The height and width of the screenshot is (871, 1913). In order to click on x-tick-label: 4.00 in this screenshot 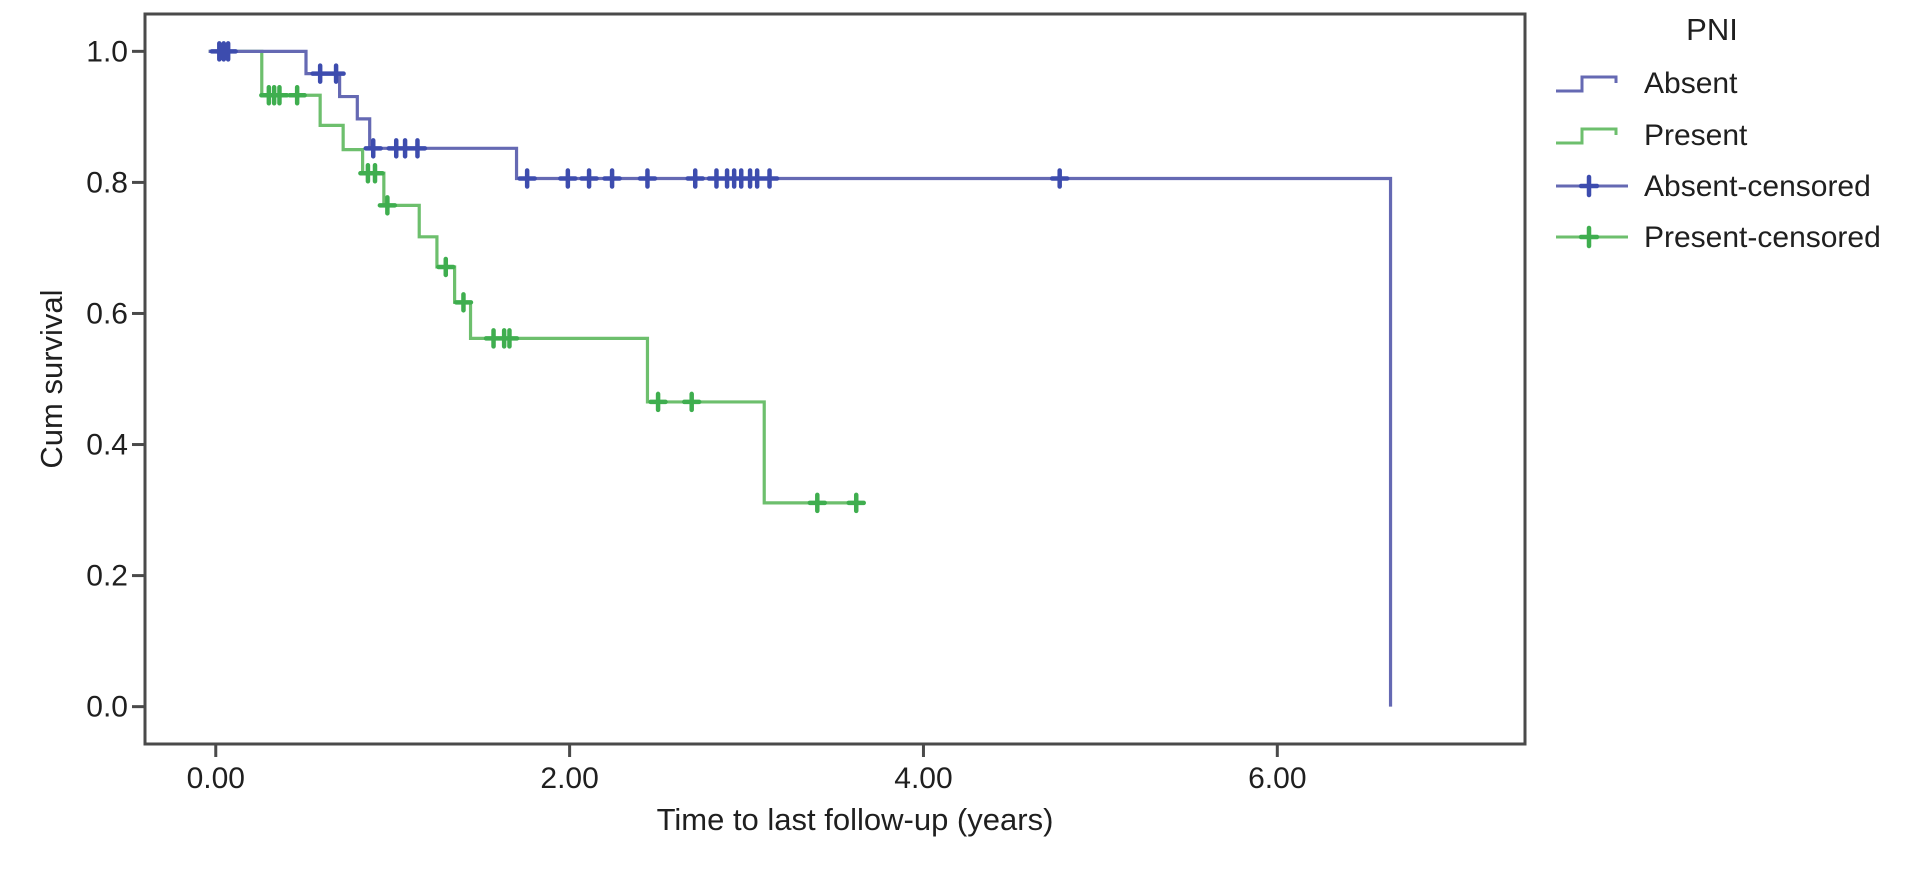, I will do `click(923, 778)`.